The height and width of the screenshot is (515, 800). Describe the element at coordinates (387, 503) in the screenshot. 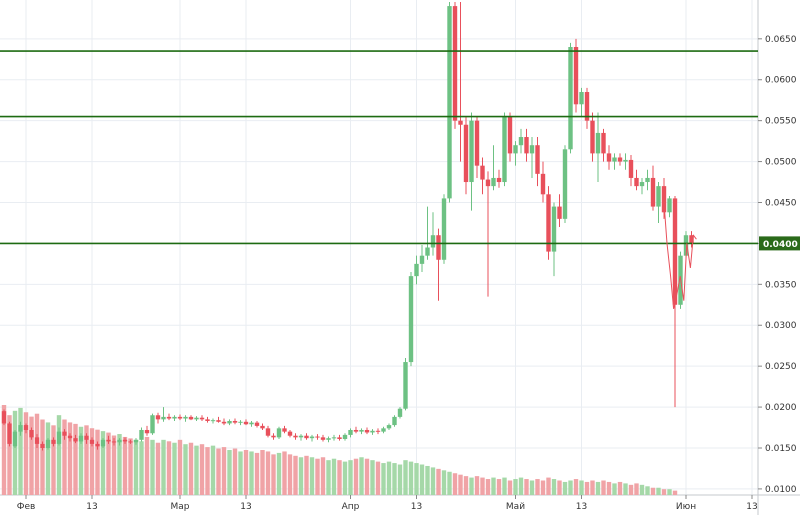

I see `time-axis: Фев 13 Мар 13 Апр 13 Май 13 Июн 13` at that location.